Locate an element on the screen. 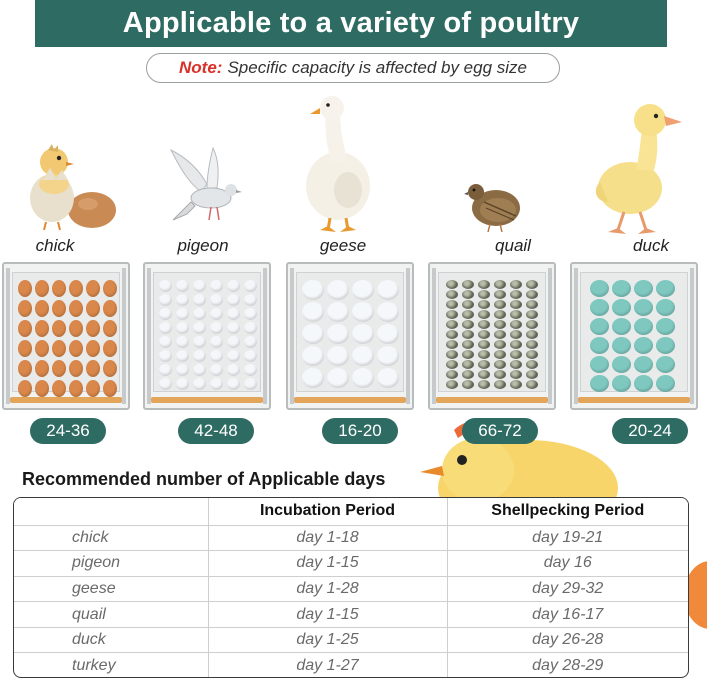  animal-label-quail: quail is located at coordinates (513, 245).